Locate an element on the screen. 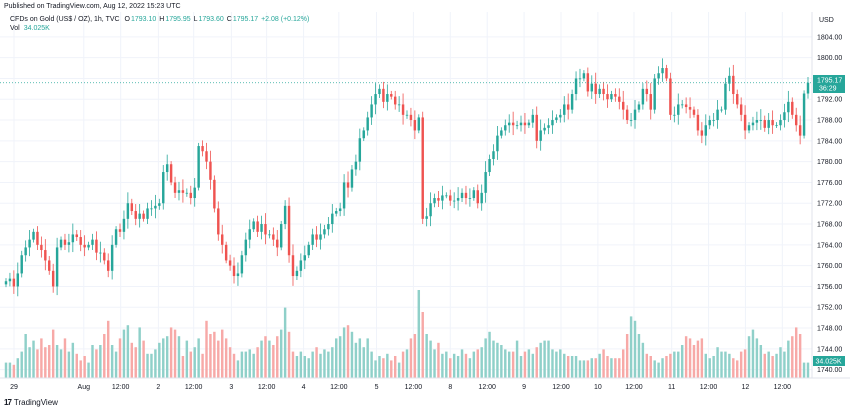  symbol-title: CFDs on Gold (US$ / OZ), 1h, TVC is located at coordinates (65, 19).